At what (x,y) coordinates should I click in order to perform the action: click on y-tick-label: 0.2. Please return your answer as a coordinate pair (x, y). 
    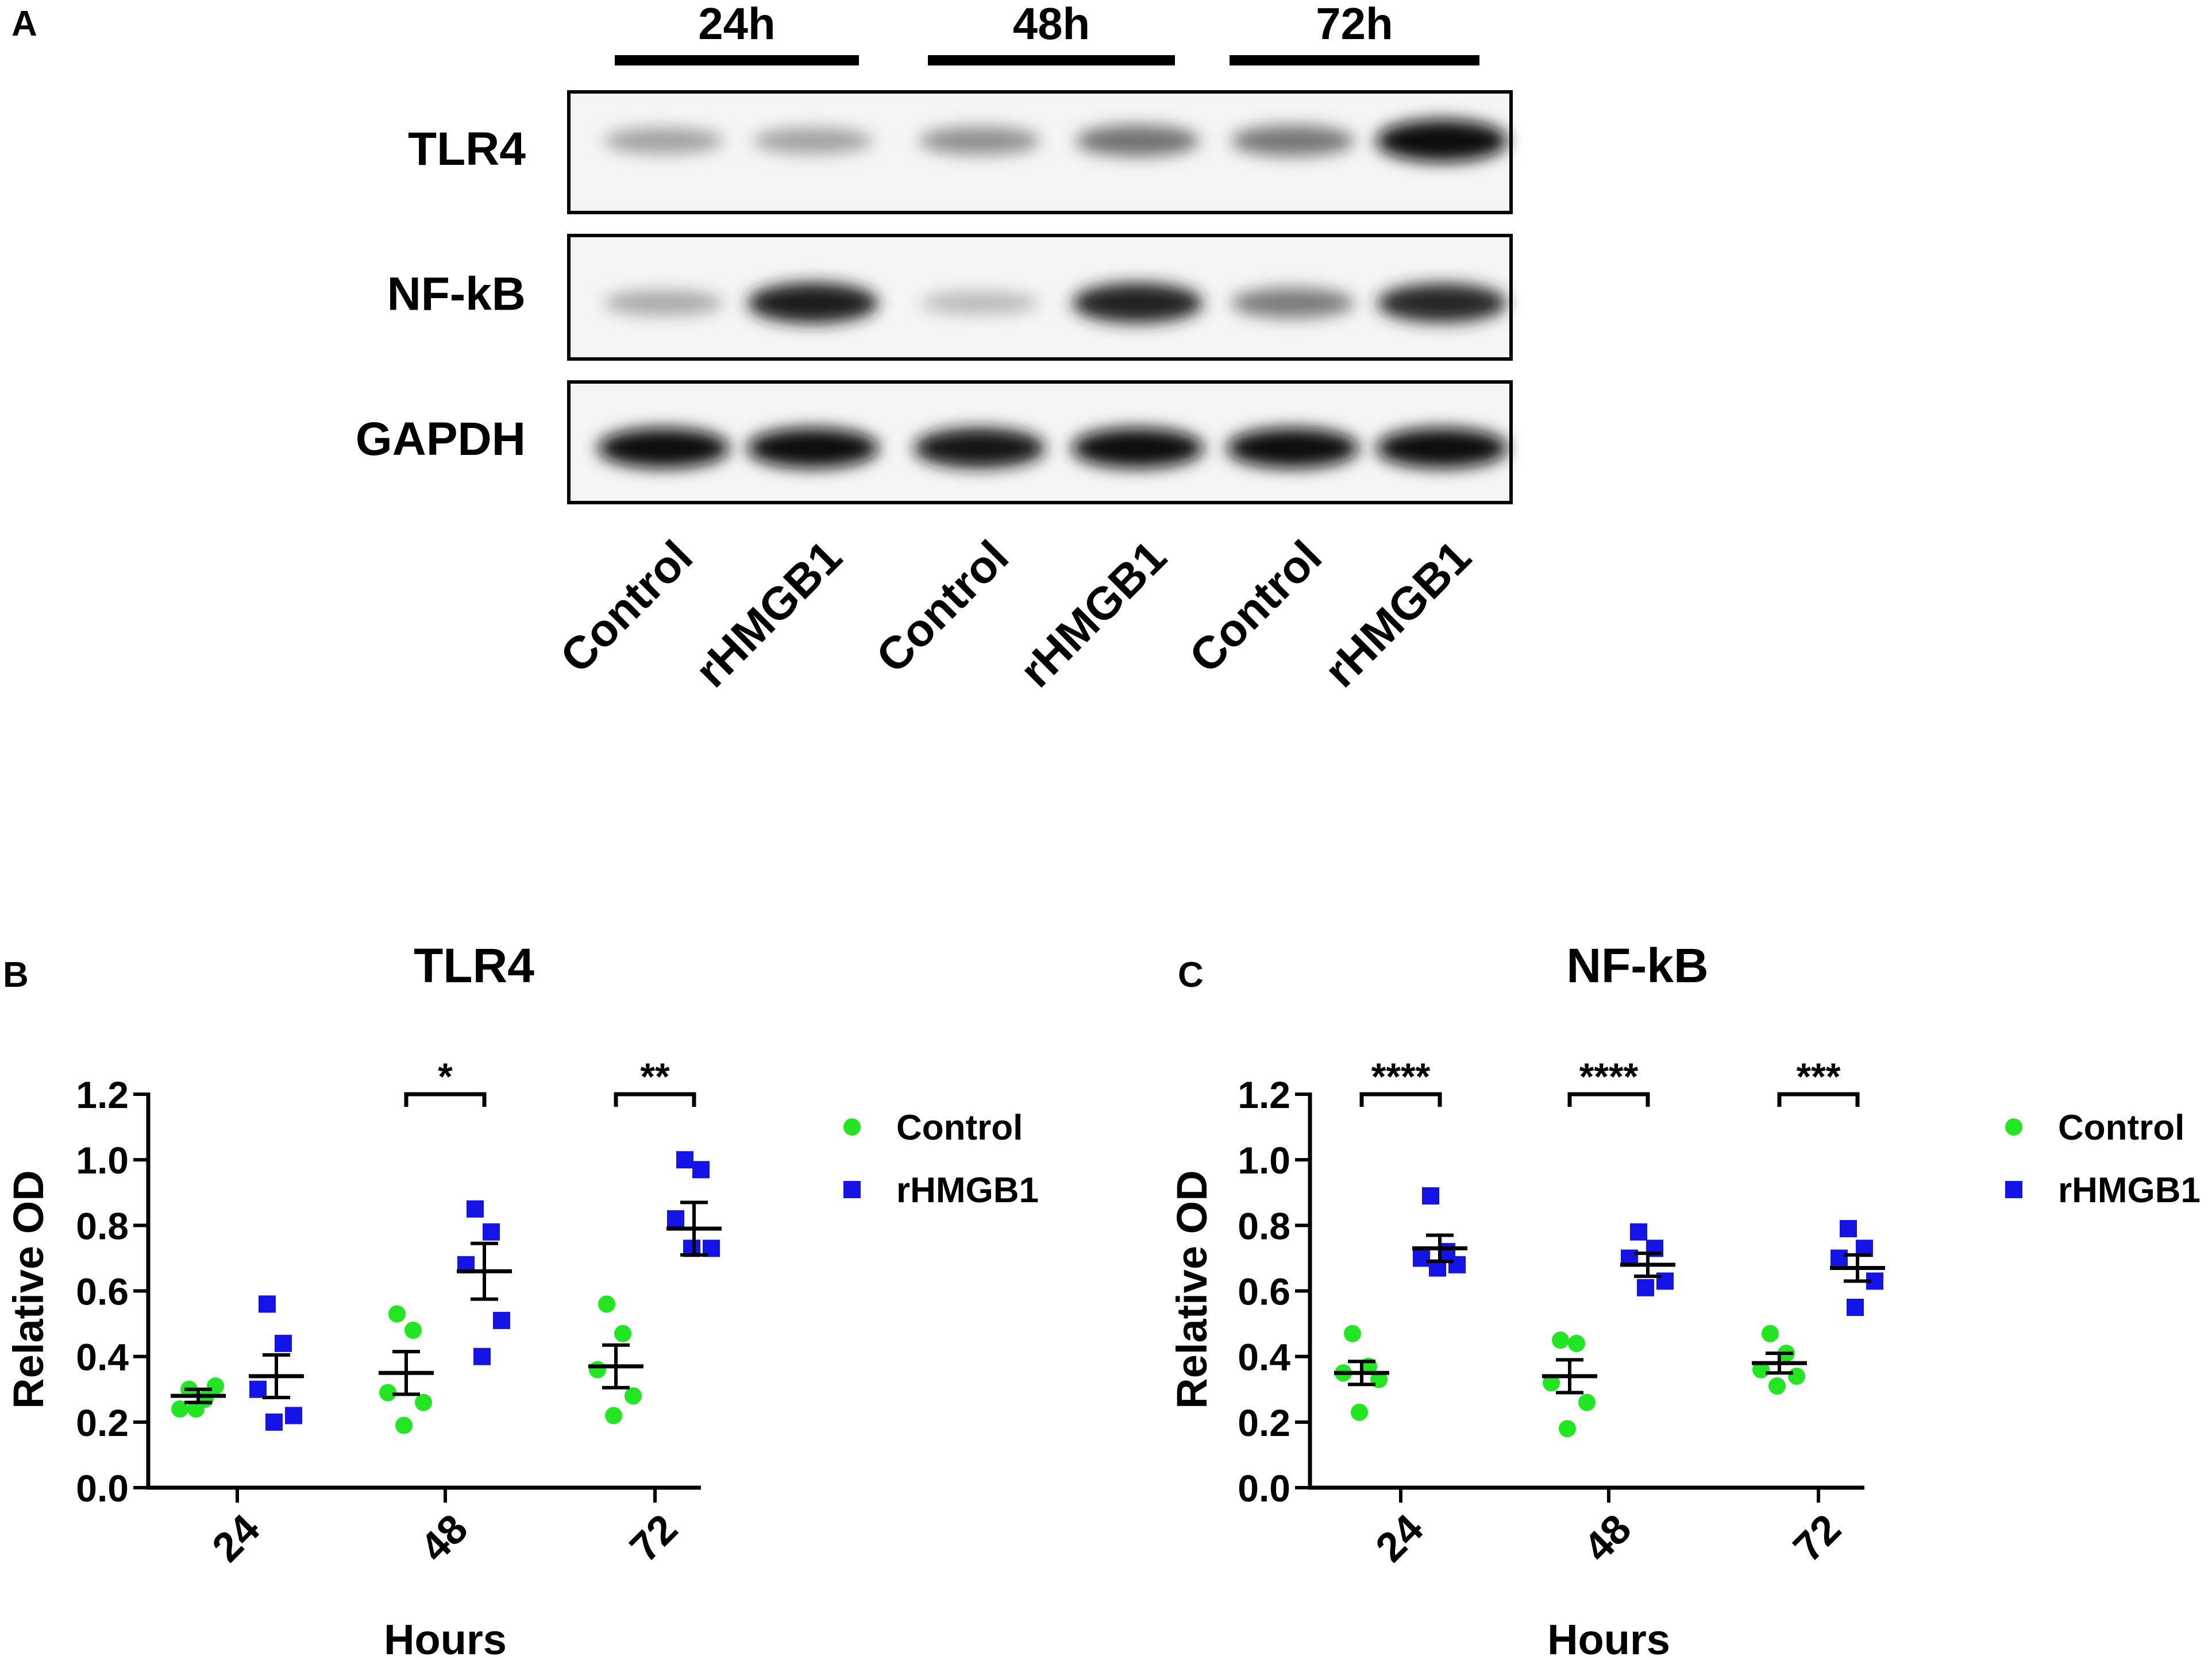
    Looking at the image, I should click on (103, 1423).